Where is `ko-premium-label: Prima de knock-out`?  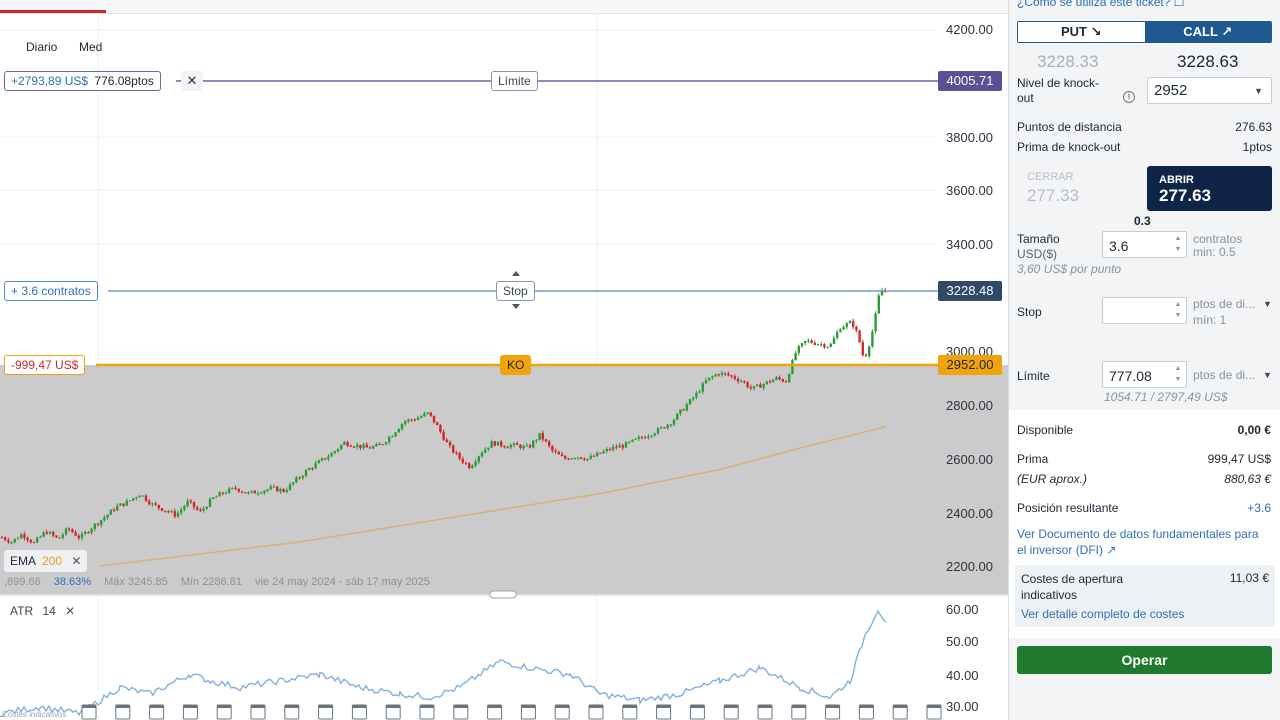
ko-premium-label: Prima de knock-out is located at coordinates (1069, 147).